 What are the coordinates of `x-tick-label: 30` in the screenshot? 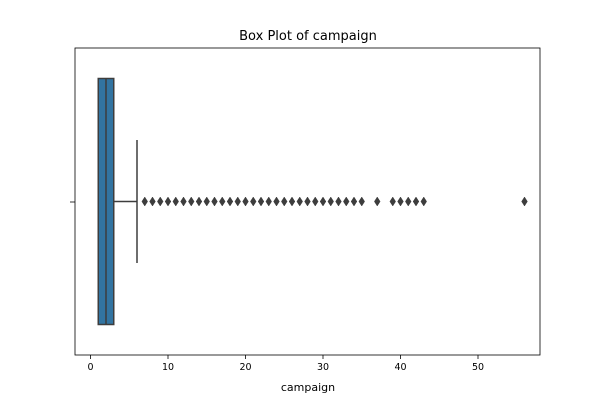 It's located at (323, 367).